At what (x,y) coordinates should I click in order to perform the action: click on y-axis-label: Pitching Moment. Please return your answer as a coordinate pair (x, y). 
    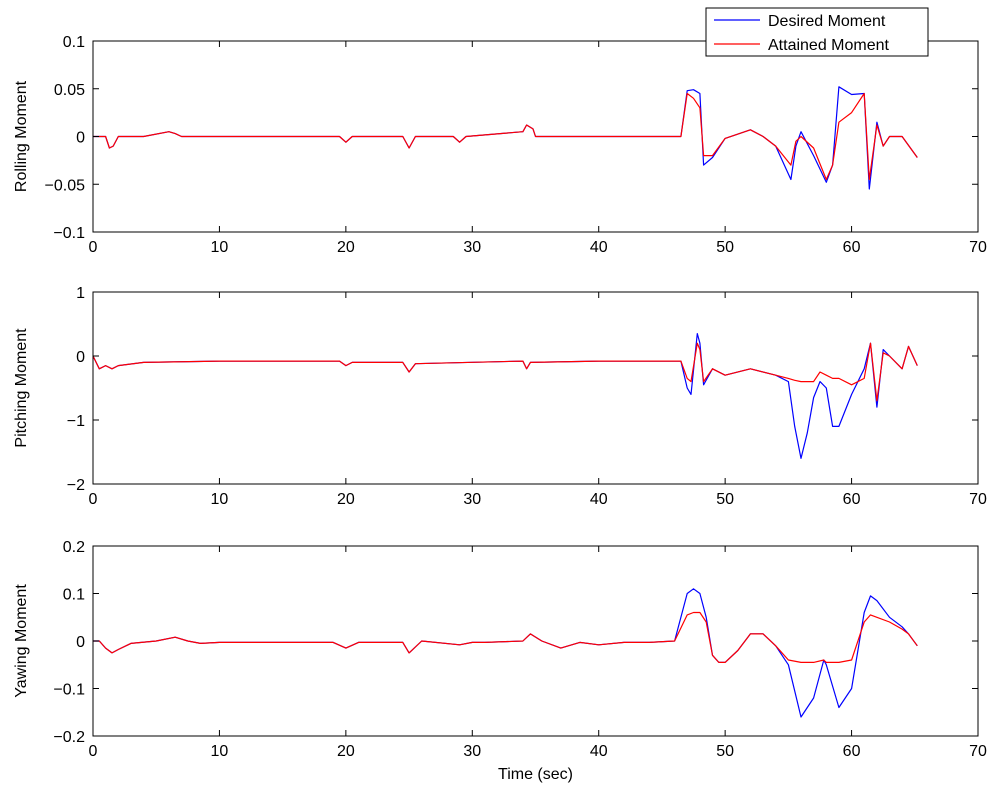
    Looking at the image, I should click on (21, 388).